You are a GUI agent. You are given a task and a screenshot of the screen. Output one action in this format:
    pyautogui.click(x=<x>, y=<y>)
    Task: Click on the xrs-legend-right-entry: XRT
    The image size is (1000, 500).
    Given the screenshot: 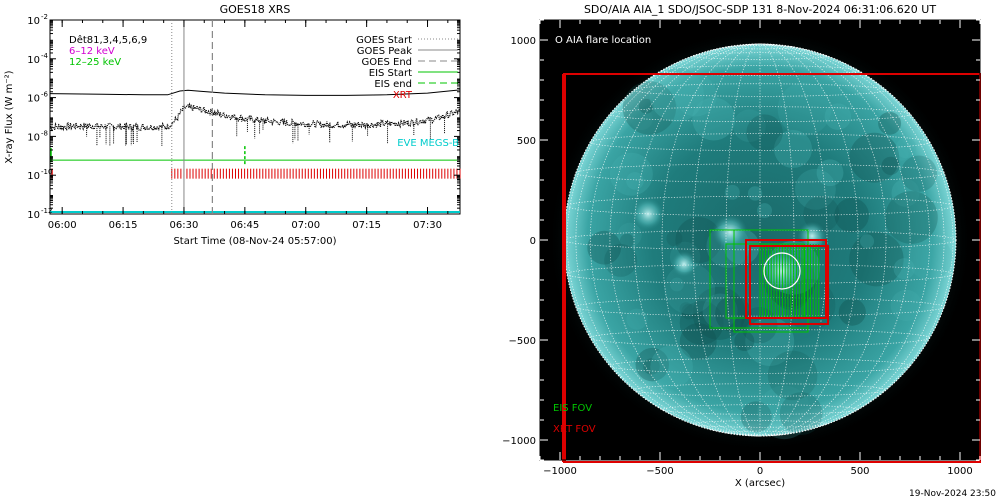 What is the action you would take?
    pyautogui.click(x=403, y=95)
    